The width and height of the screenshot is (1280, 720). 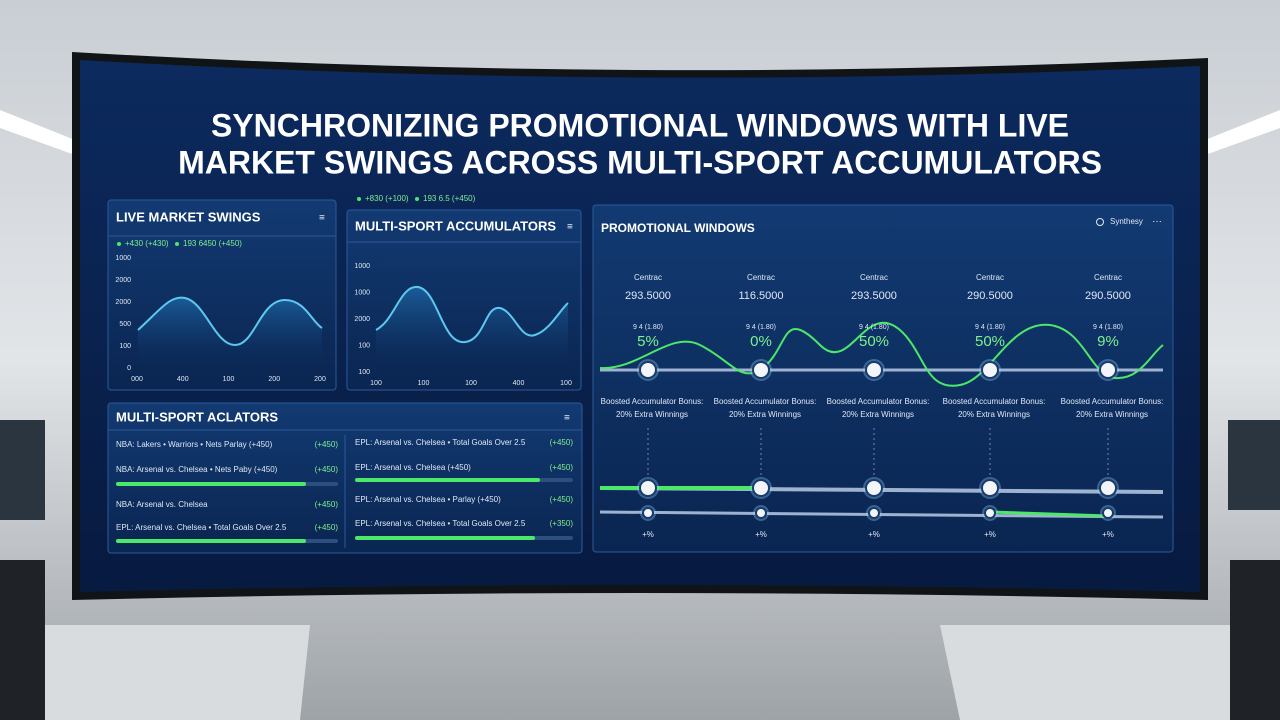 What do you see at coordinates (648, 341) in the screenshot?
I see `window-percent: 5%` at bounding box center [648, 341].